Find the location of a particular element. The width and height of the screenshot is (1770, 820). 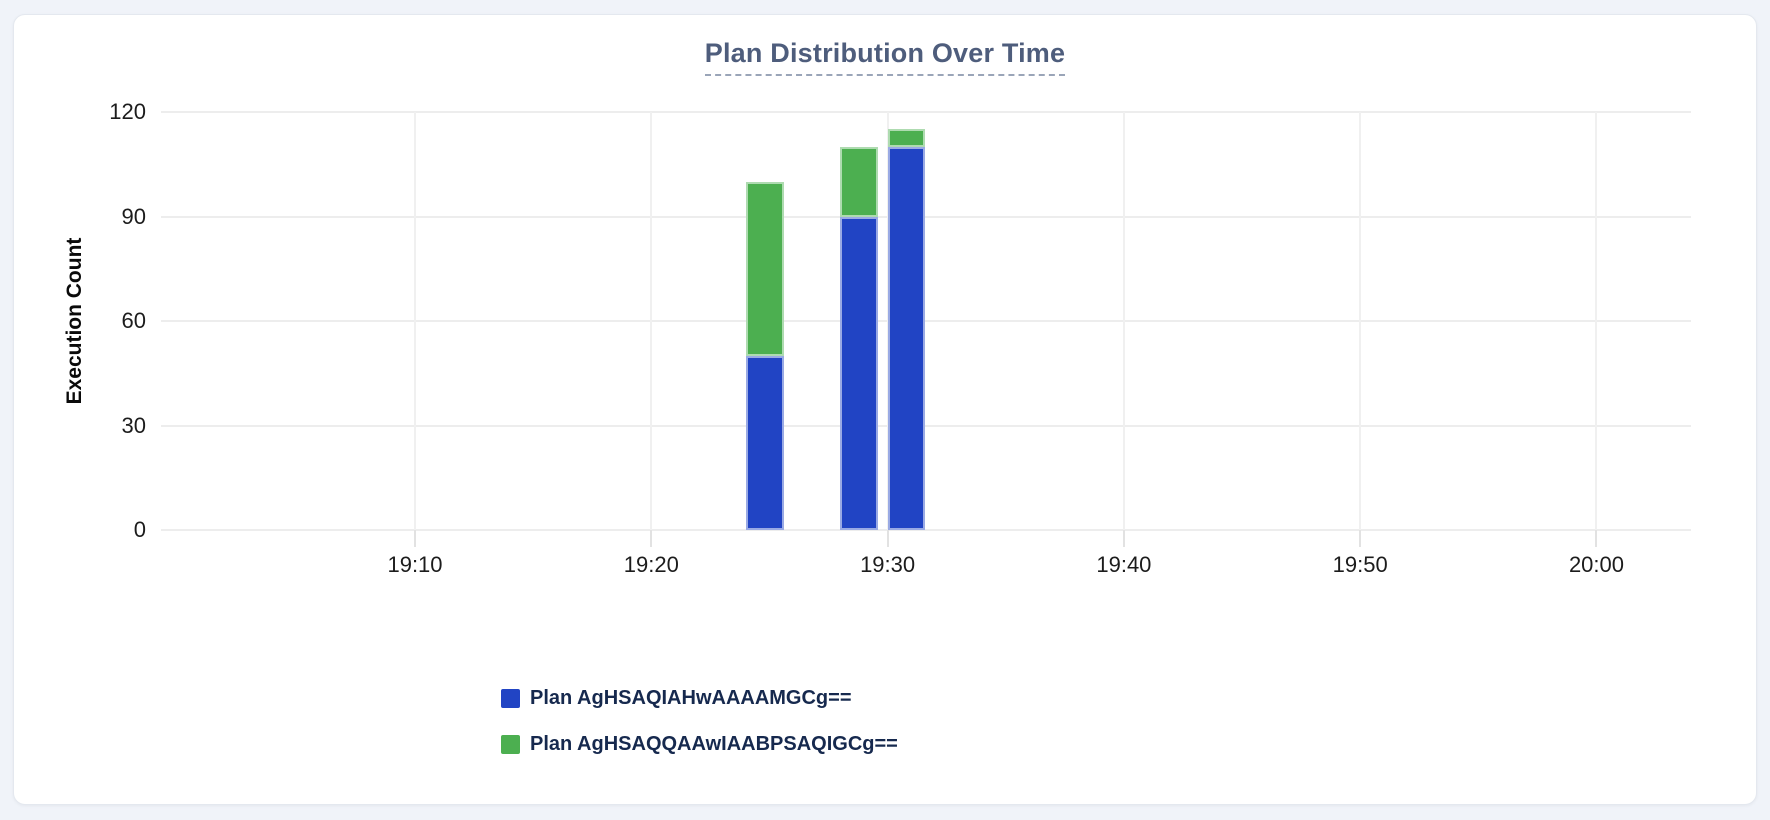

chart-title-row: Plan Distribution Over Time is located at coordinates (885, 56).